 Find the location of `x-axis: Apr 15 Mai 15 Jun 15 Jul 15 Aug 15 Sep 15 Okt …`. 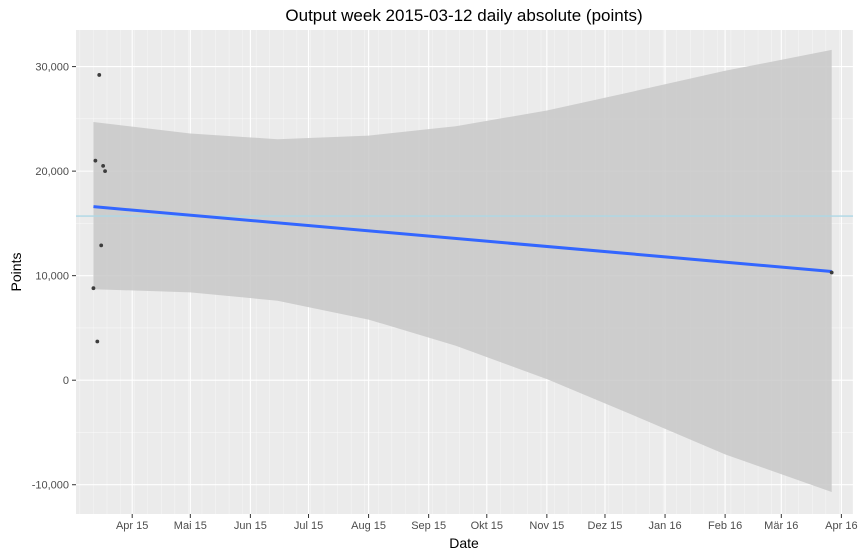

x-axis: Apr 15 Mai 15 Jun 15 Jul 15 Aug 15 Sep 15 Okt … is located at coordinates (487, 523).